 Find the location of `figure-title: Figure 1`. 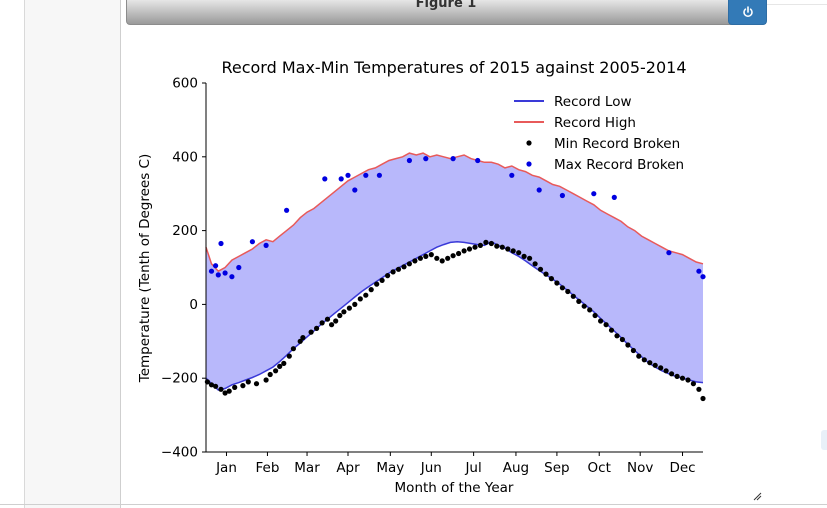

figure-title: Figure 1 is located at coordinates (446, 5).